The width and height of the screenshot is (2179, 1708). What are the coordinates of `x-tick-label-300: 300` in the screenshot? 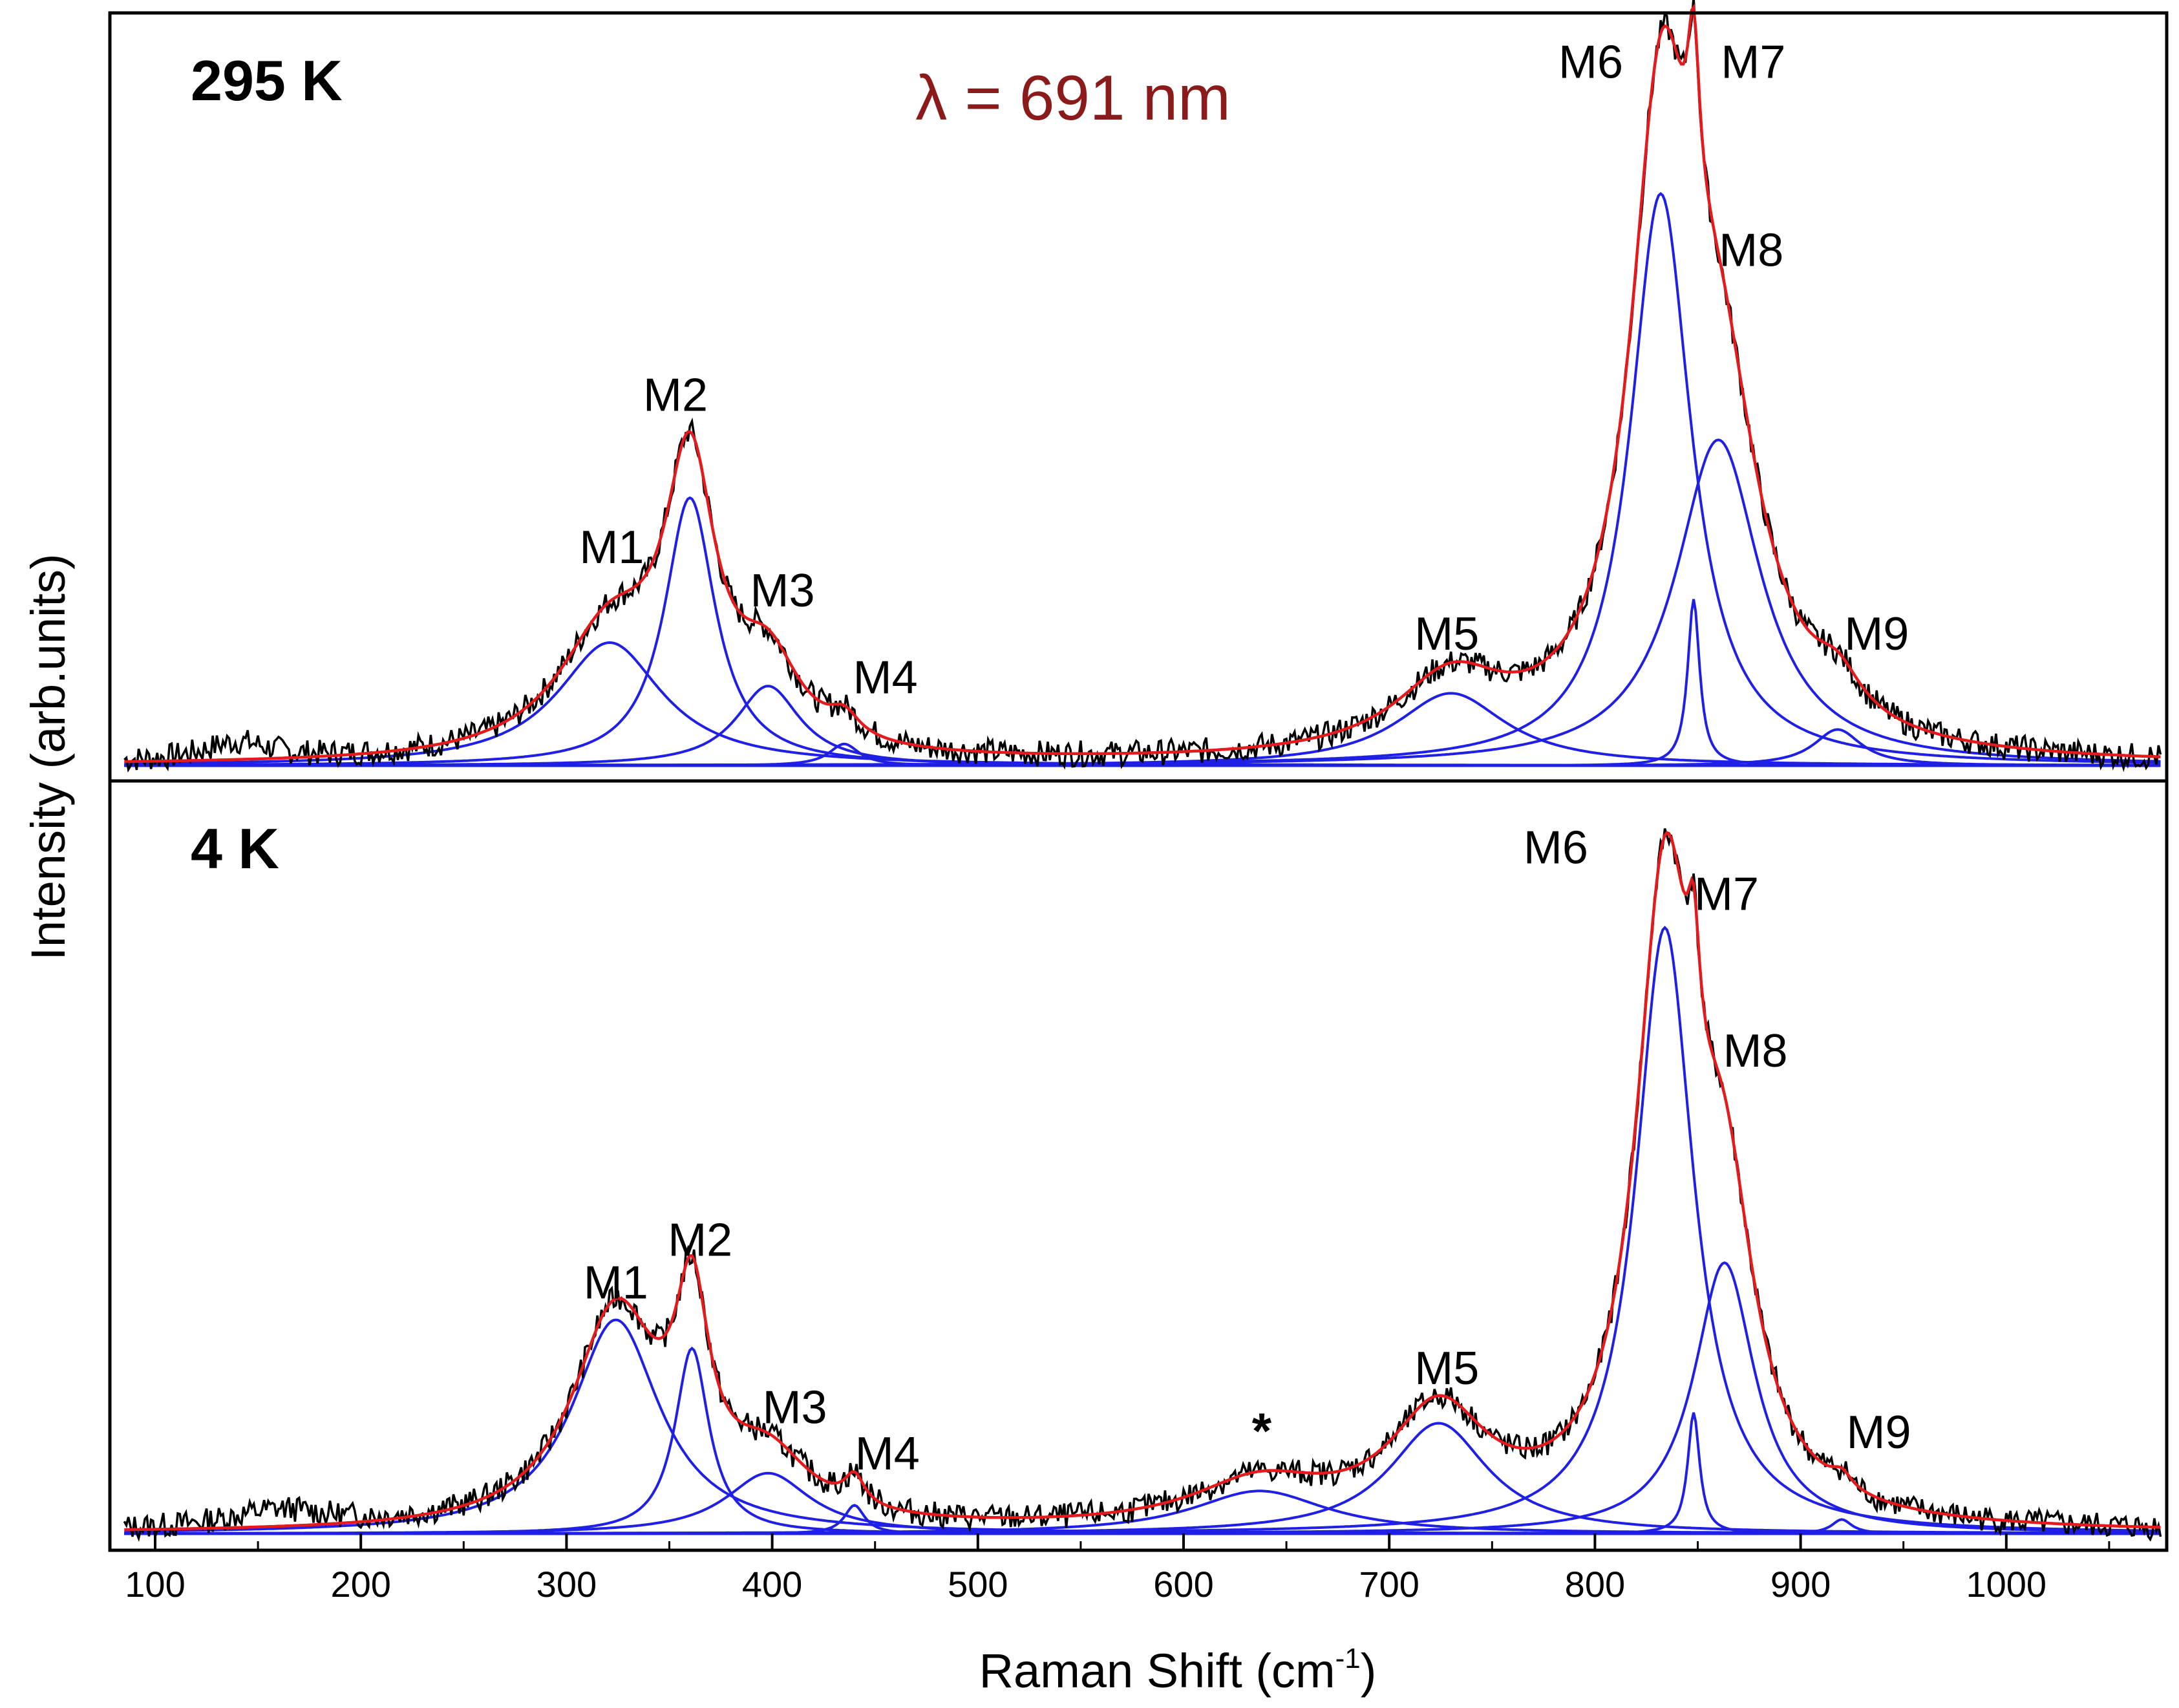 It's located at (567, 1584).